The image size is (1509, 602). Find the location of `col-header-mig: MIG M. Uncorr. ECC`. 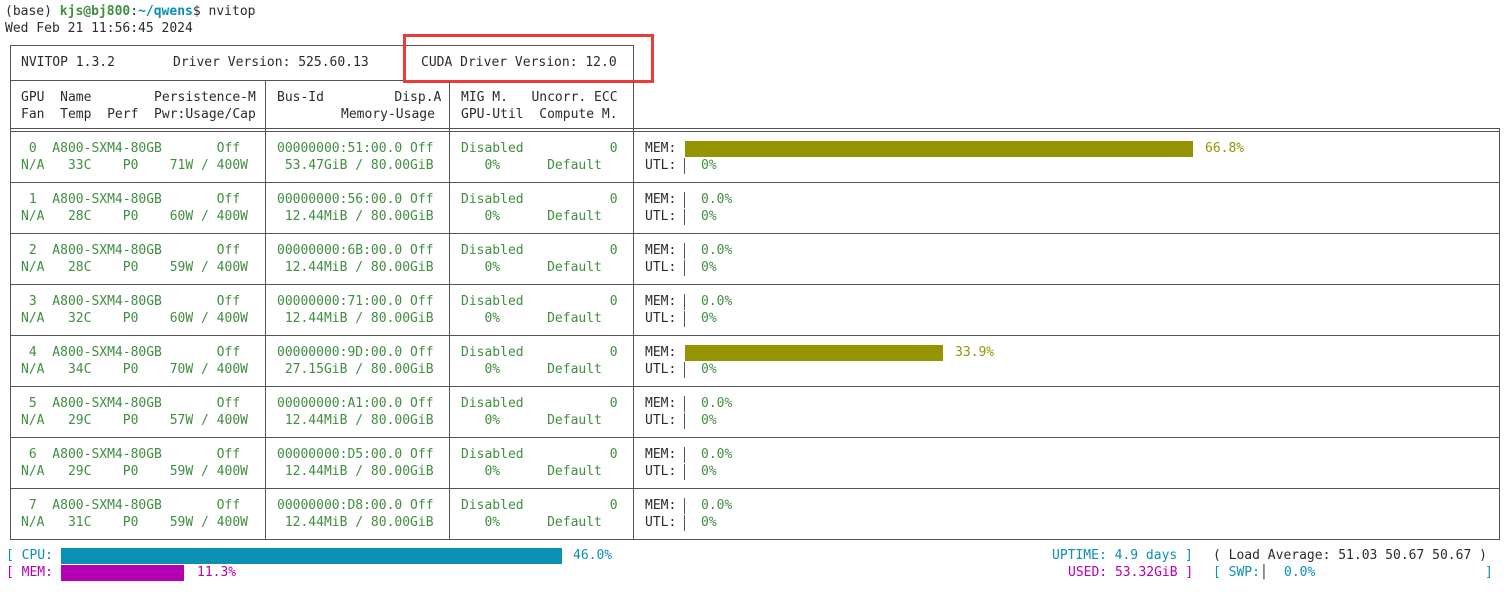

col-header-mig: MIG M. Uncorr. ECC is located at coordinates (539, 97).